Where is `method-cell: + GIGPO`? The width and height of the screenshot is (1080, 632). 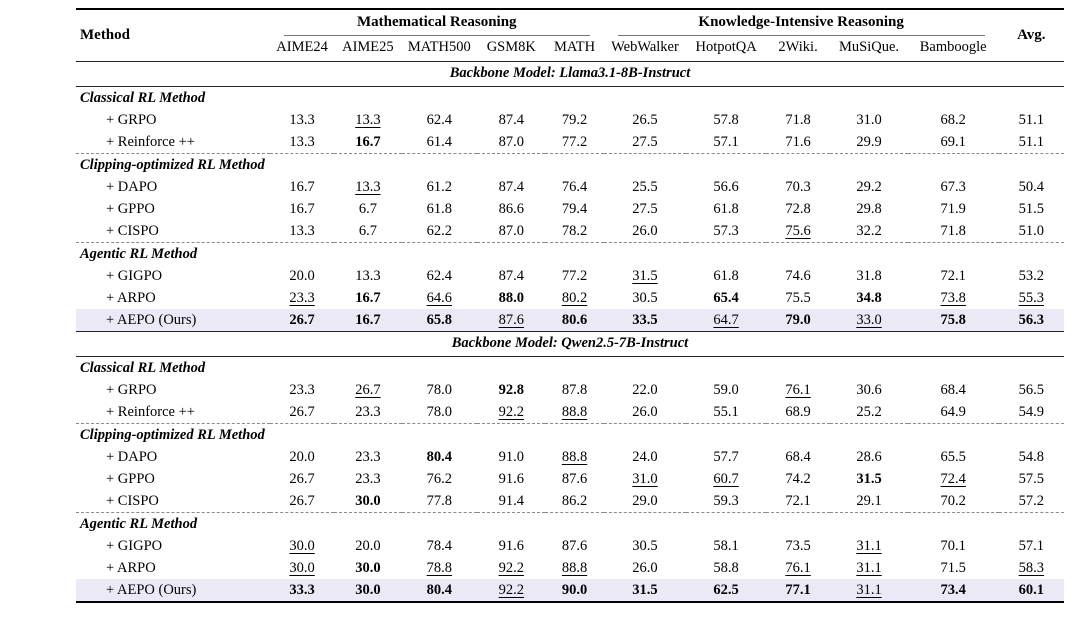
method-cell: + GIGPO is located at coordinates (134, 275).